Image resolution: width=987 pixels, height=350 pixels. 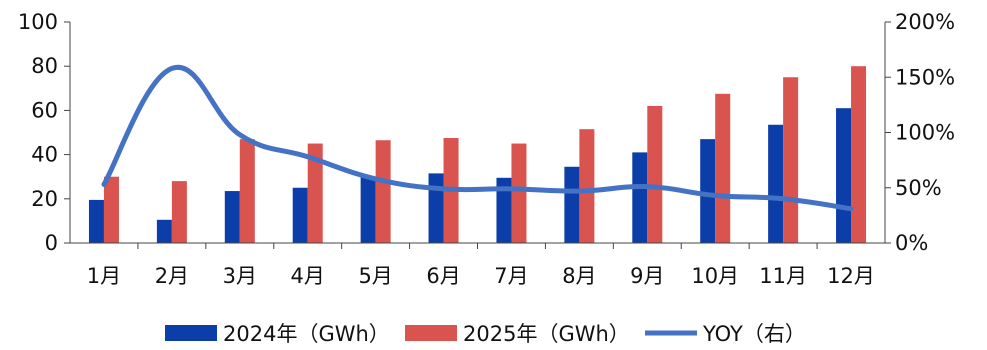 What do you see at coordinates (925, 133) in the screenshot?
I see `y-right-tick-label: 100%` at bounding box center [925, 133].